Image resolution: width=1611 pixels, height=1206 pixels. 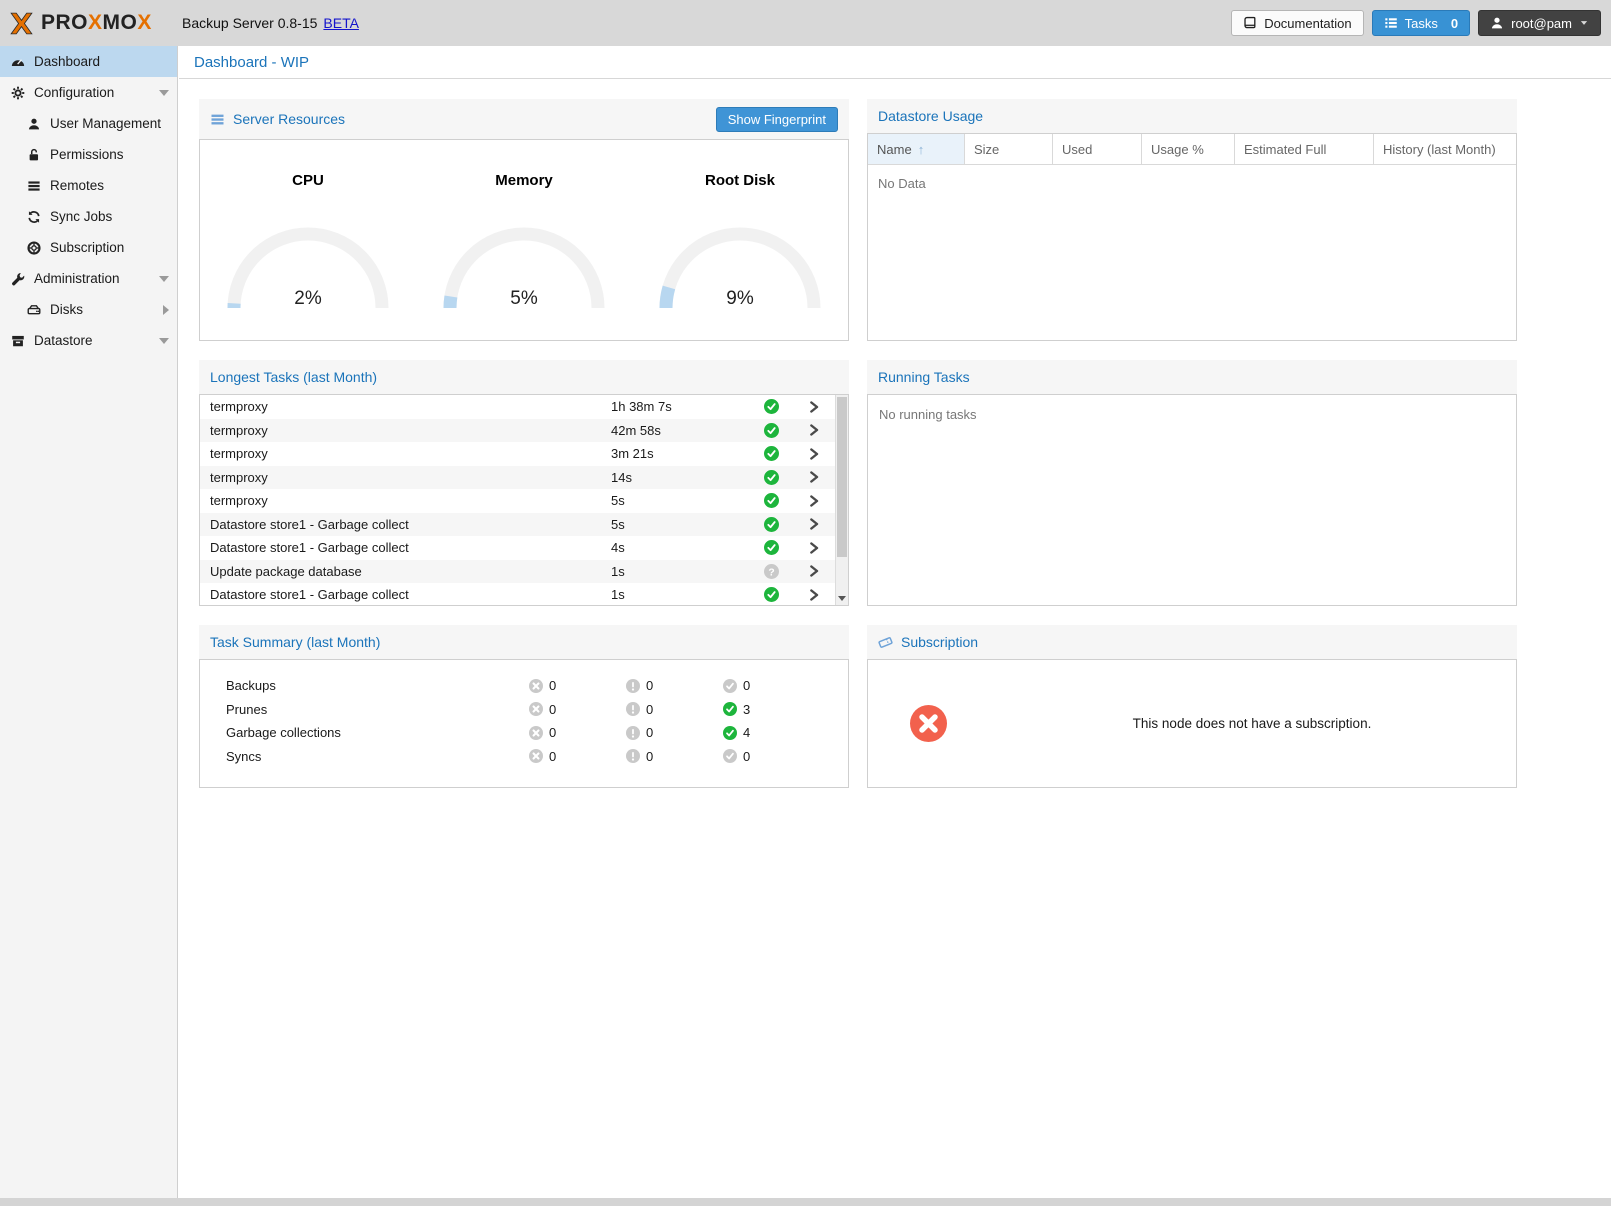 I want to click on summary-row-backups: Backups 0 0 0, so click(x=488, y=686).